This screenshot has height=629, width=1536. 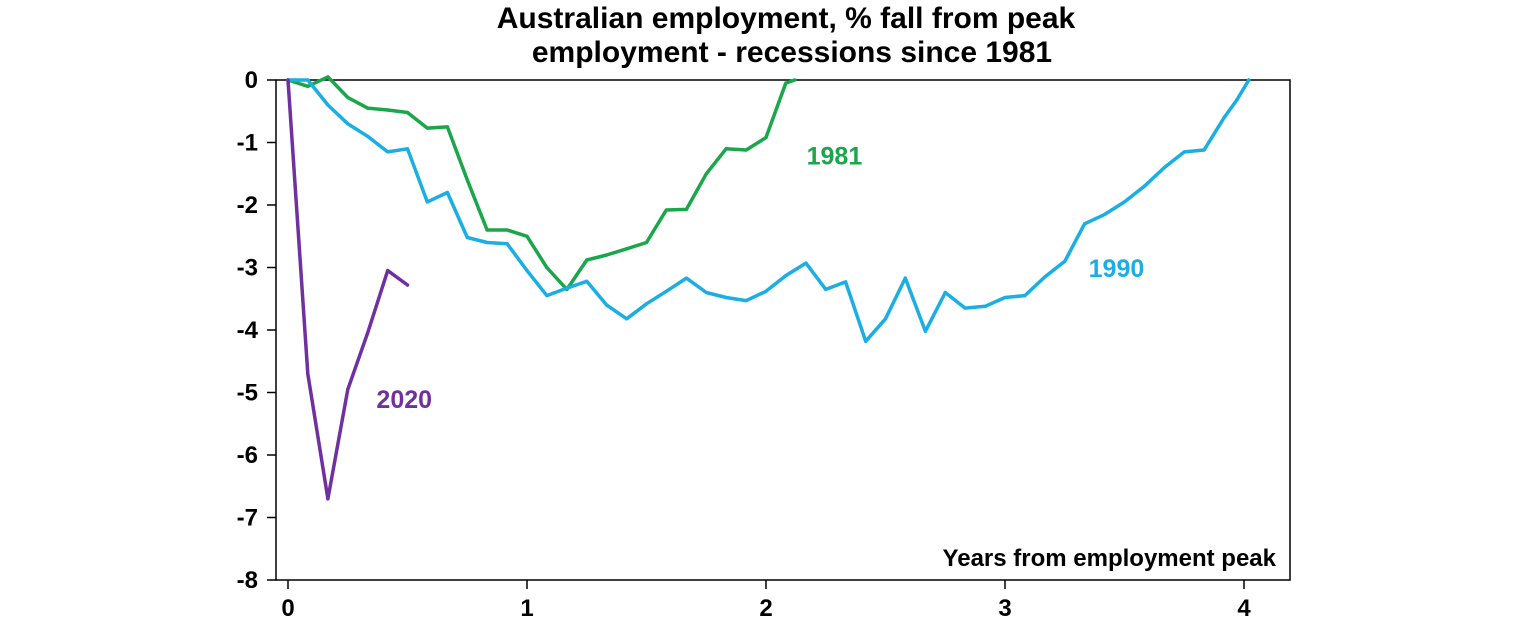 What do you see at coordinates (526, 608) in the screenshot?
I see `x-tick-label: 1` at bounding box center [526, 608].